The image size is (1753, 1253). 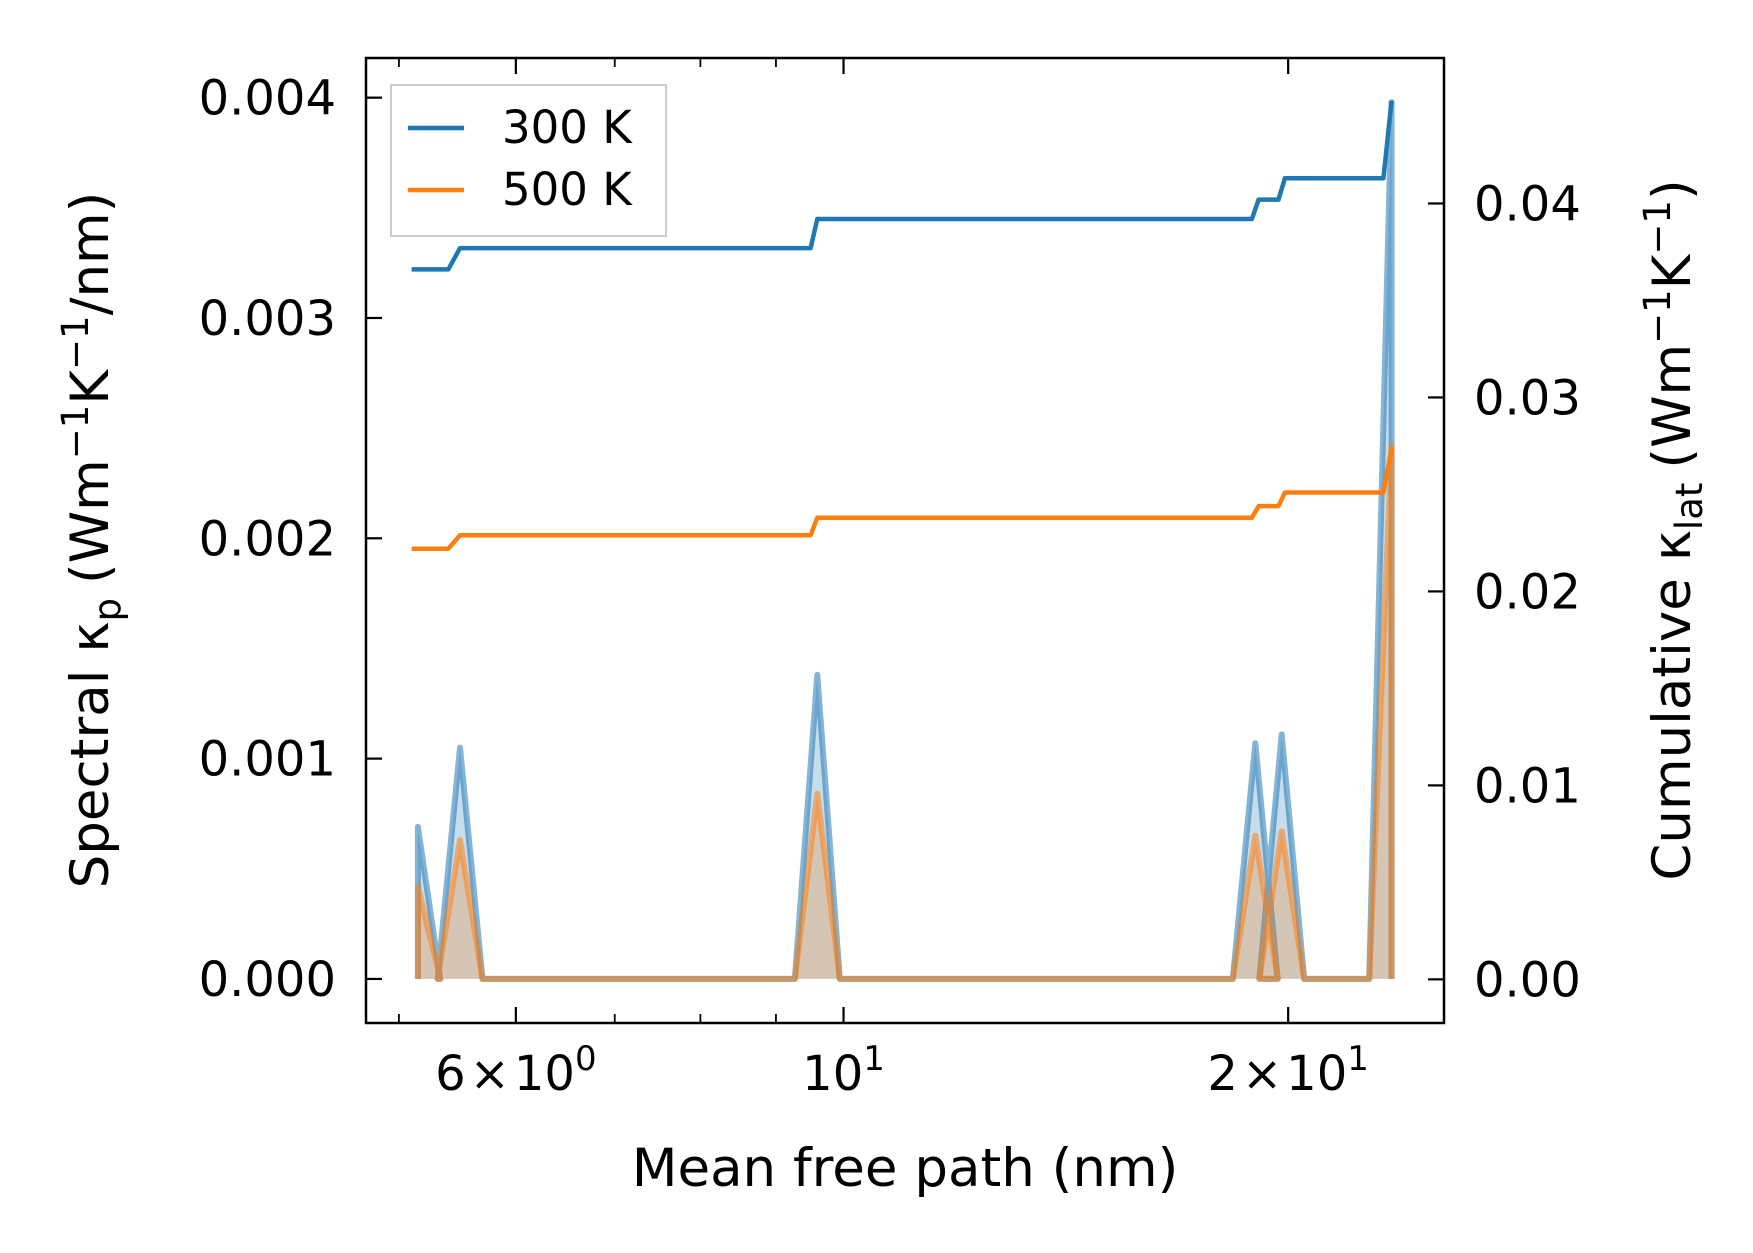 I want to click on y-left-tick-label-3: 0.003, so click(x=267, y=319).